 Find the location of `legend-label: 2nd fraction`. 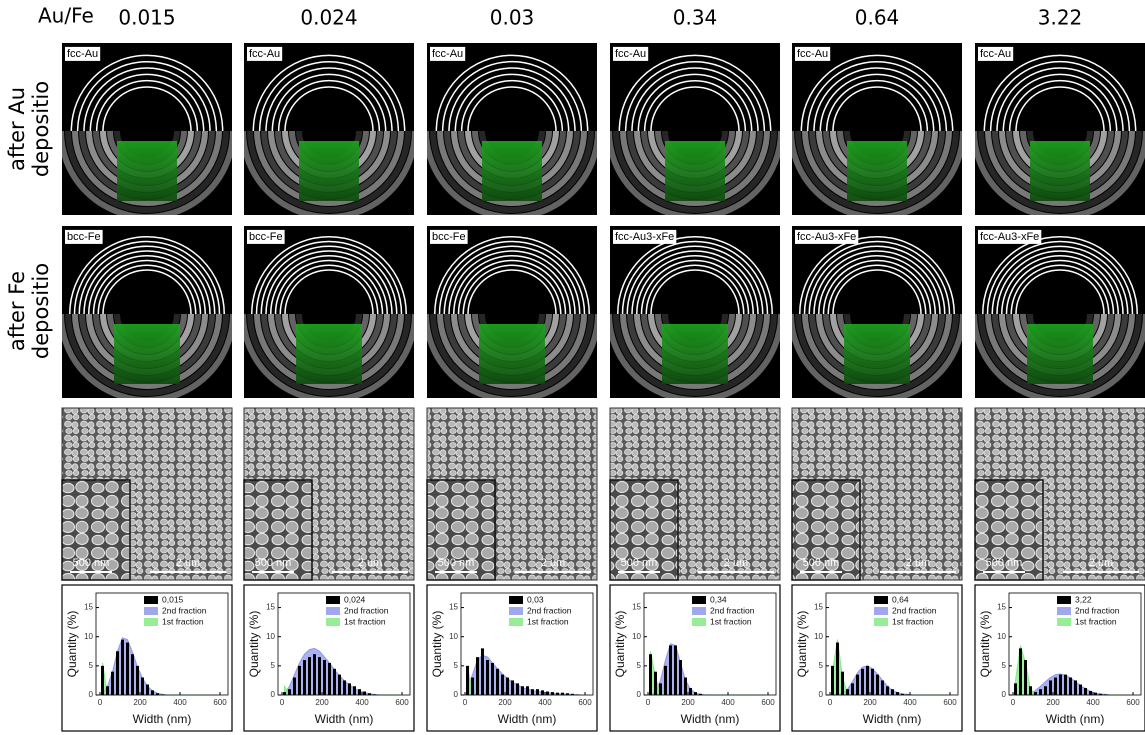

legend-label: 2nd fraction is located at coordinates (184, 610).